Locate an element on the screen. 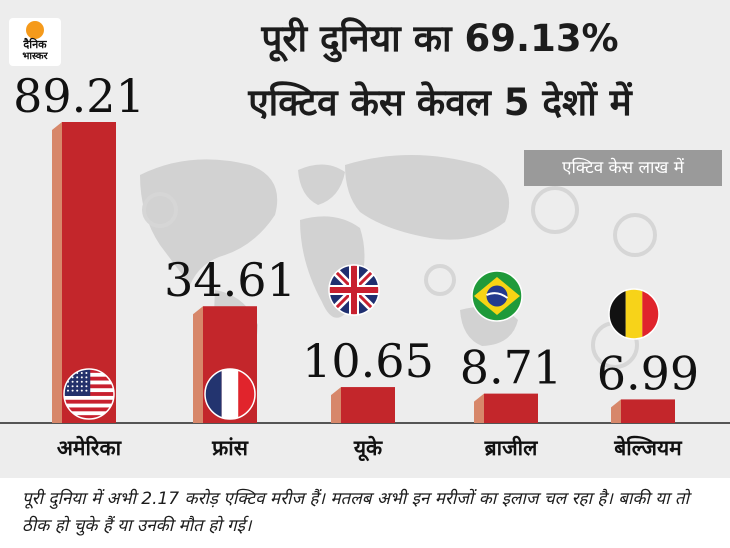 This screenshot has height=548, width=730. unit-label: एक्टिव केस लाख में is located at coordinates (623, 168).